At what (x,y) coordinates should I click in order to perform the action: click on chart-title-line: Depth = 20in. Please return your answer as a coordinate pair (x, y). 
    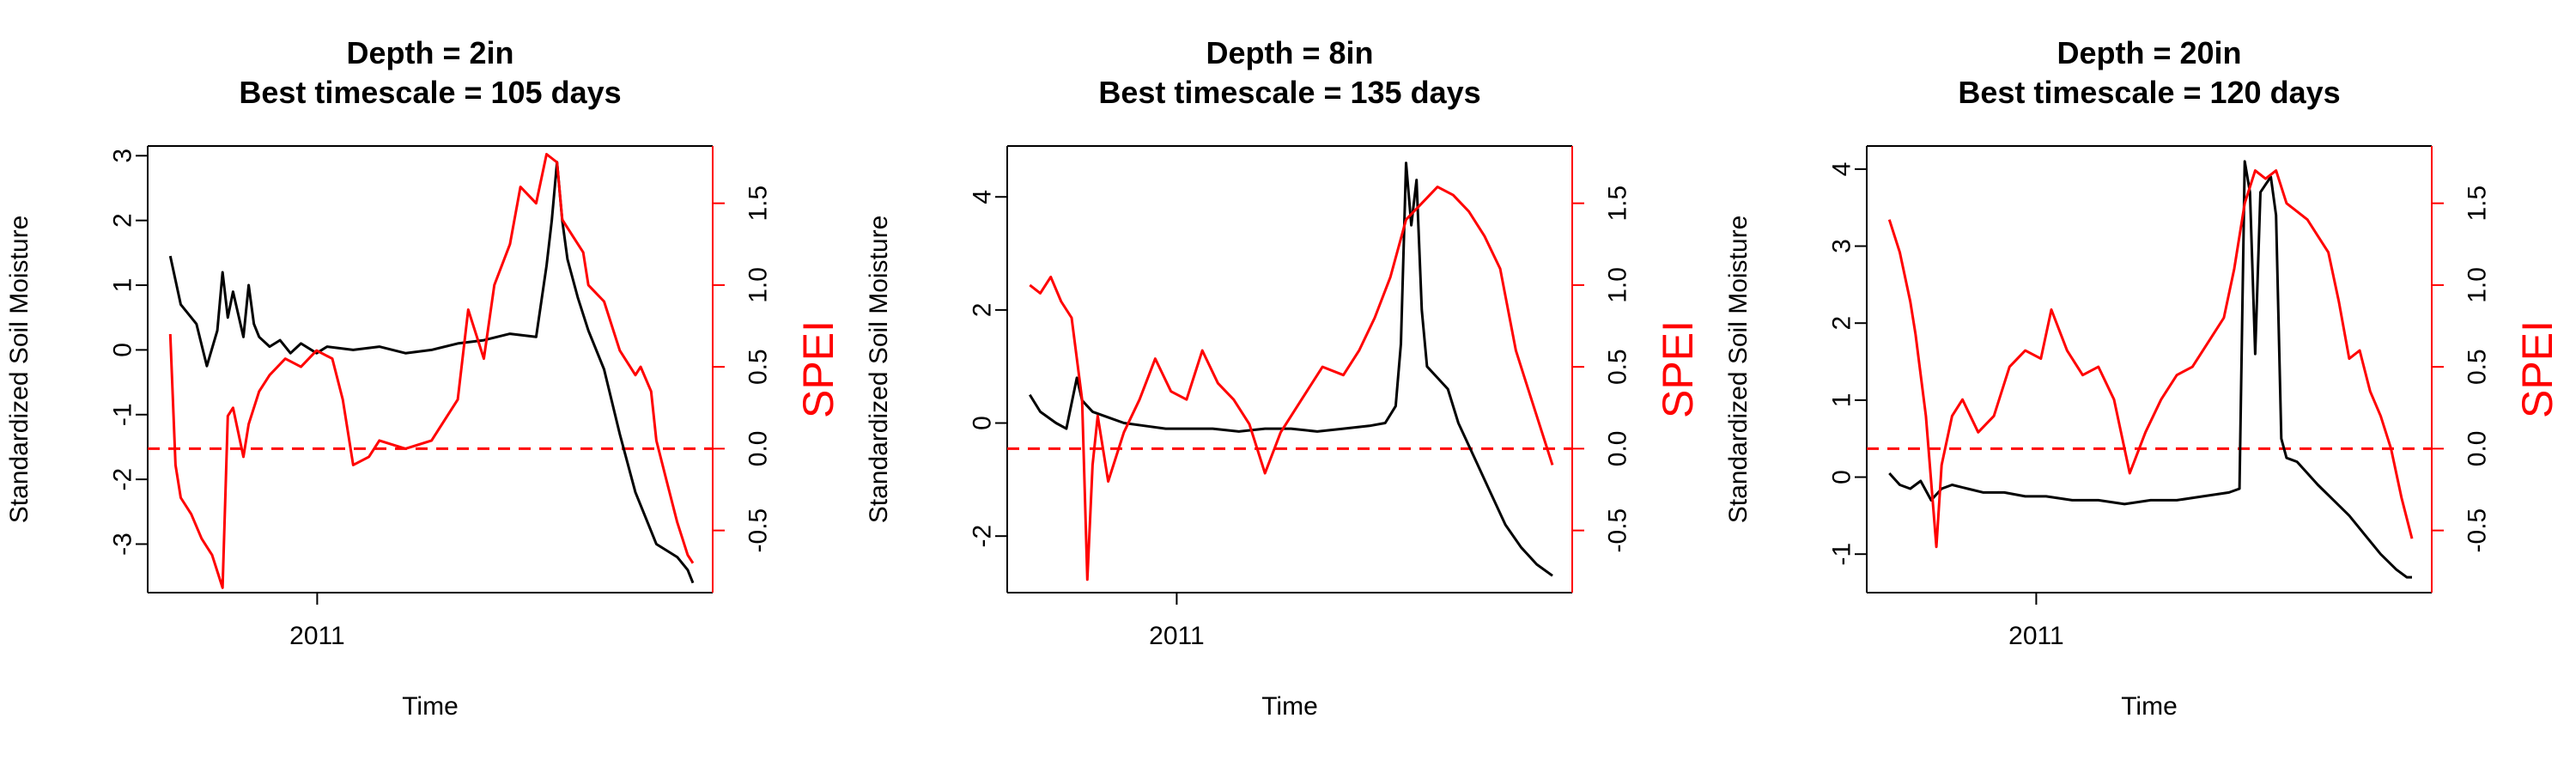
    Looking at the image, I should click on (2149, 52).